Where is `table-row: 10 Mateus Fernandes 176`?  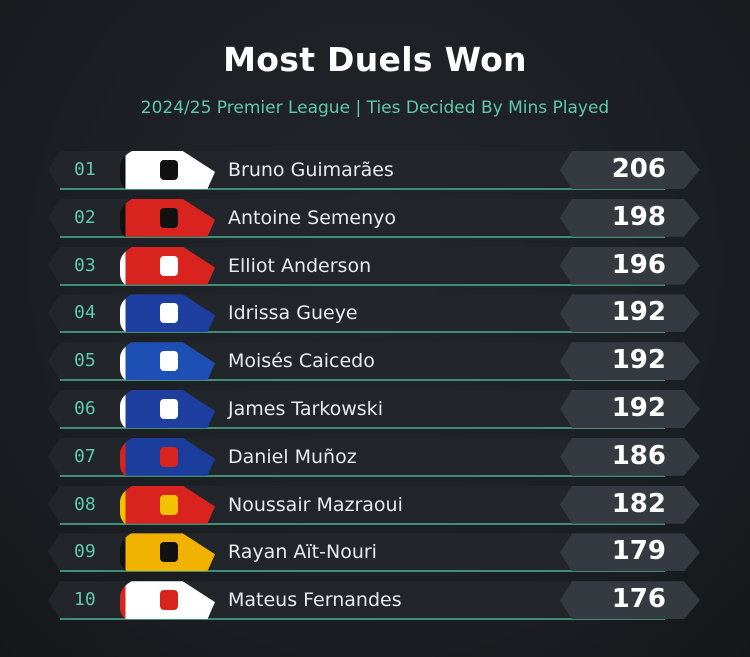
table-row: 10 Mateus Fernandes 176 is located at coordinates (374, 601).